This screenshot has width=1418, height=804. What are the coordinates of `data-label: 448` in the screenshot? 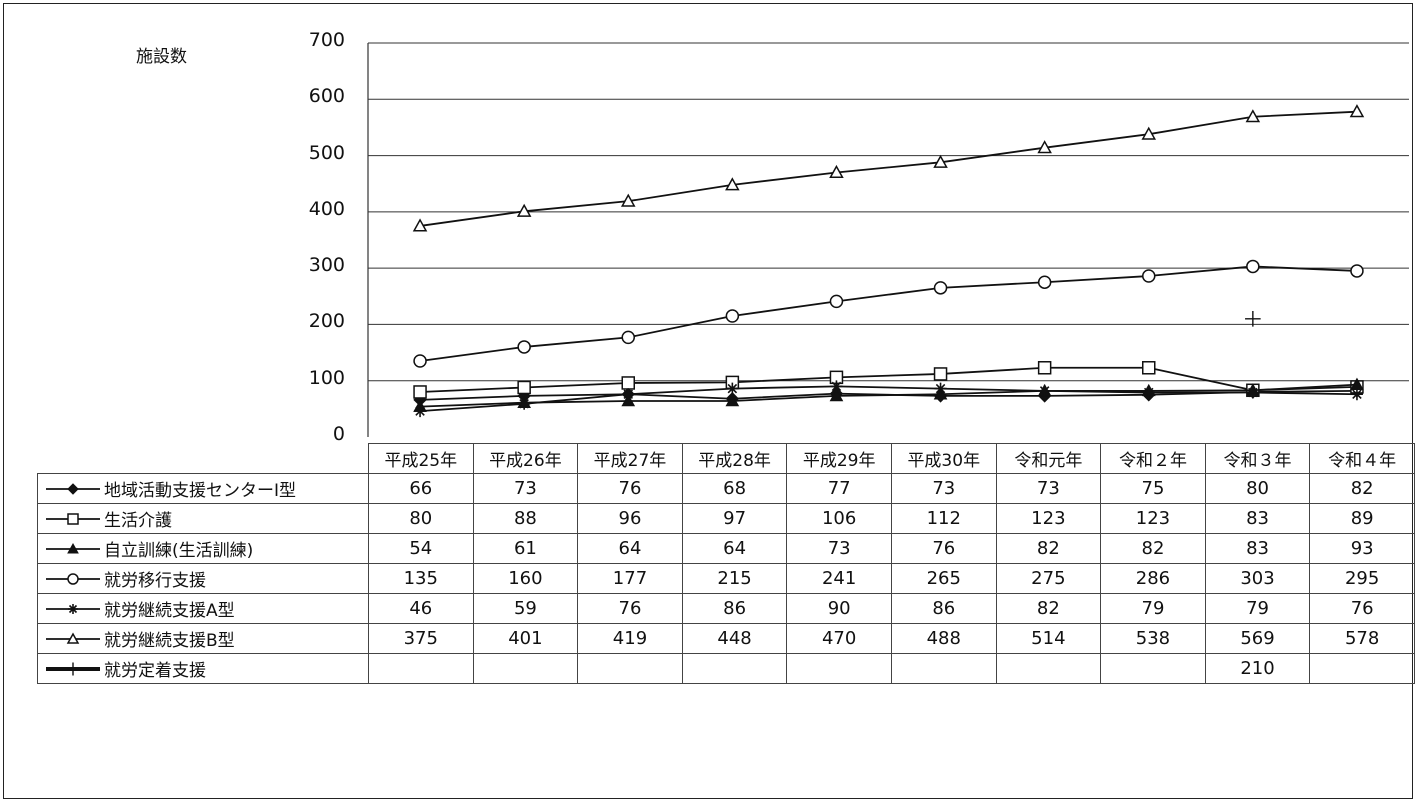 It's located at (734, 638).